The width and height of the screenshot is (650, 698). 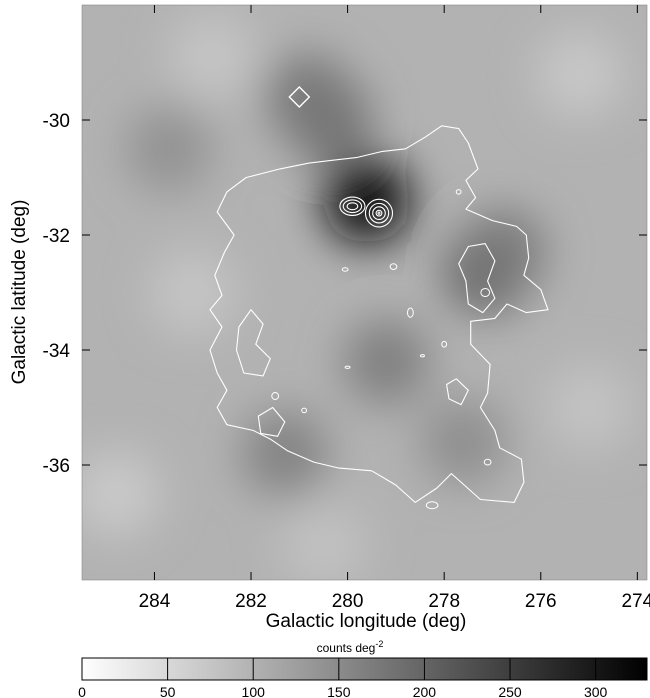 I want to click on y-tick-label--34: -34, so click(x=57, y=351).